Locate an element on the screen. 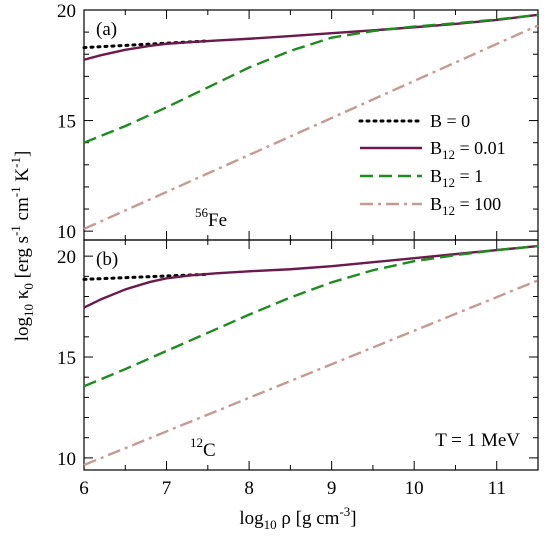 The image size is (550, 539). y-axis-label: log10 κ0 [erg s-1 cm-1 K-1] is located at coordinates (22, 246).